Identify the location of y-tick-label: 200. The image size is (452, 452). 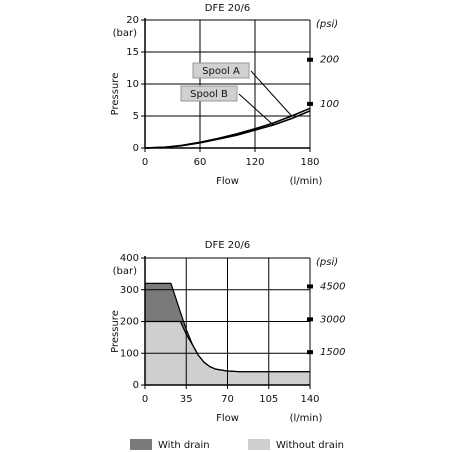
(129, 322).